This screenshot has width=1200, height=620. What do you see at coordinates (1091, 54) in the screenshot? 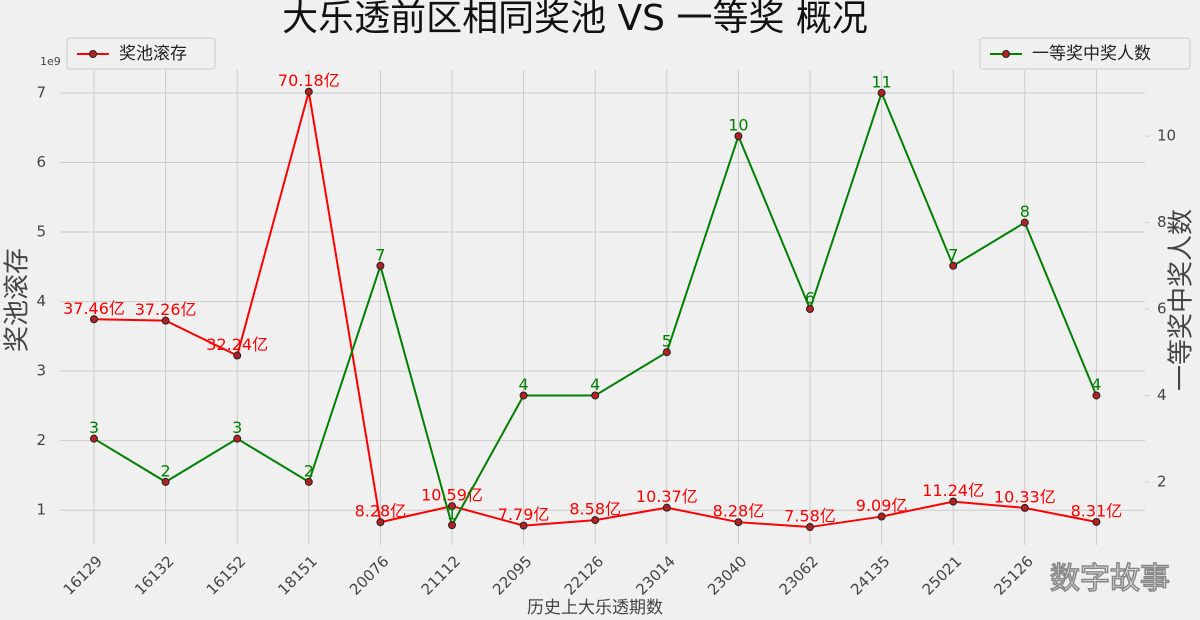
I see `legend-label: 一等奖中奖人数` at bounding box center [1091, 54].